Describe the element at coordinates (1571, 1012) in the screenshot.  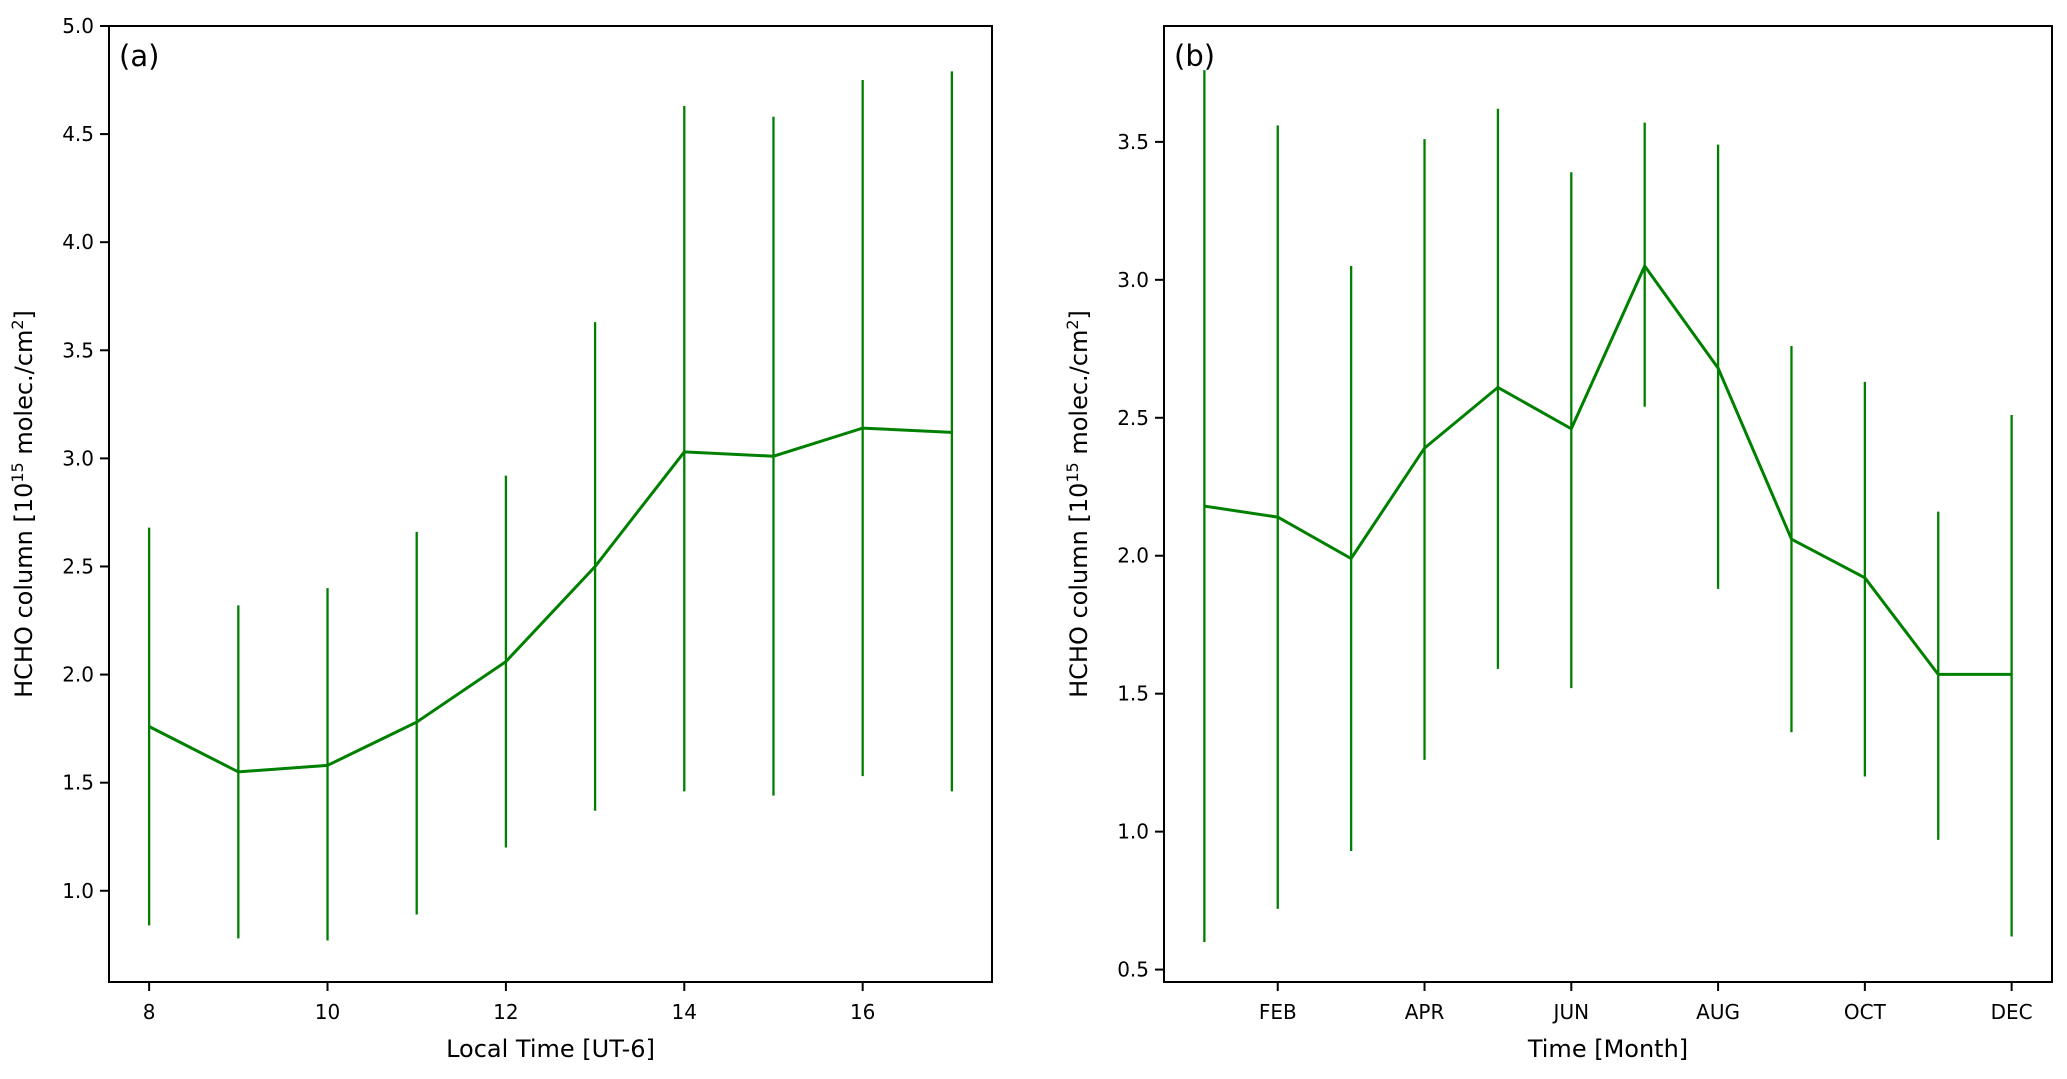
I see `x-tick-label: JUN` at that location.